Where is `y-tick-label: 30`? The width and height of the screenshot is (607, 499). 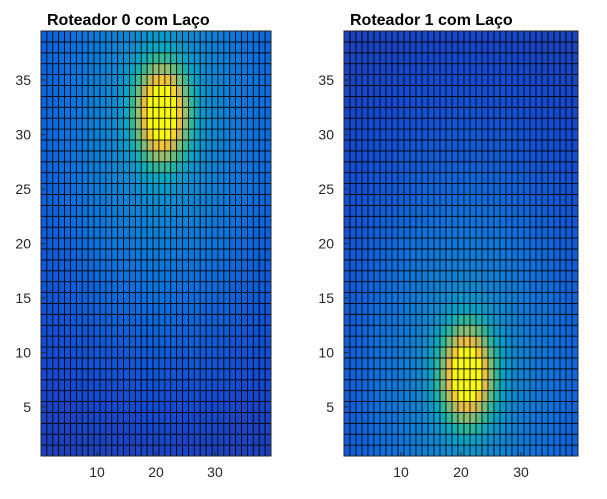 y-tick-label: 30 is located at coordinates (326, 135).